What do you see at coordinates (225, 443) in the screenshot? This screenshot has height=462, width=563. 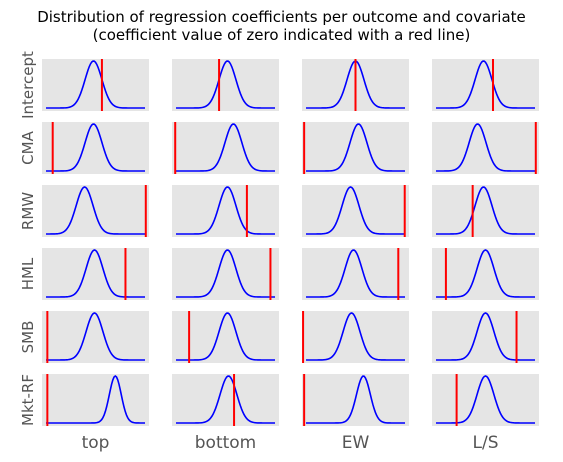 I see `column-label: bottom` at bounding box center [225, 443].